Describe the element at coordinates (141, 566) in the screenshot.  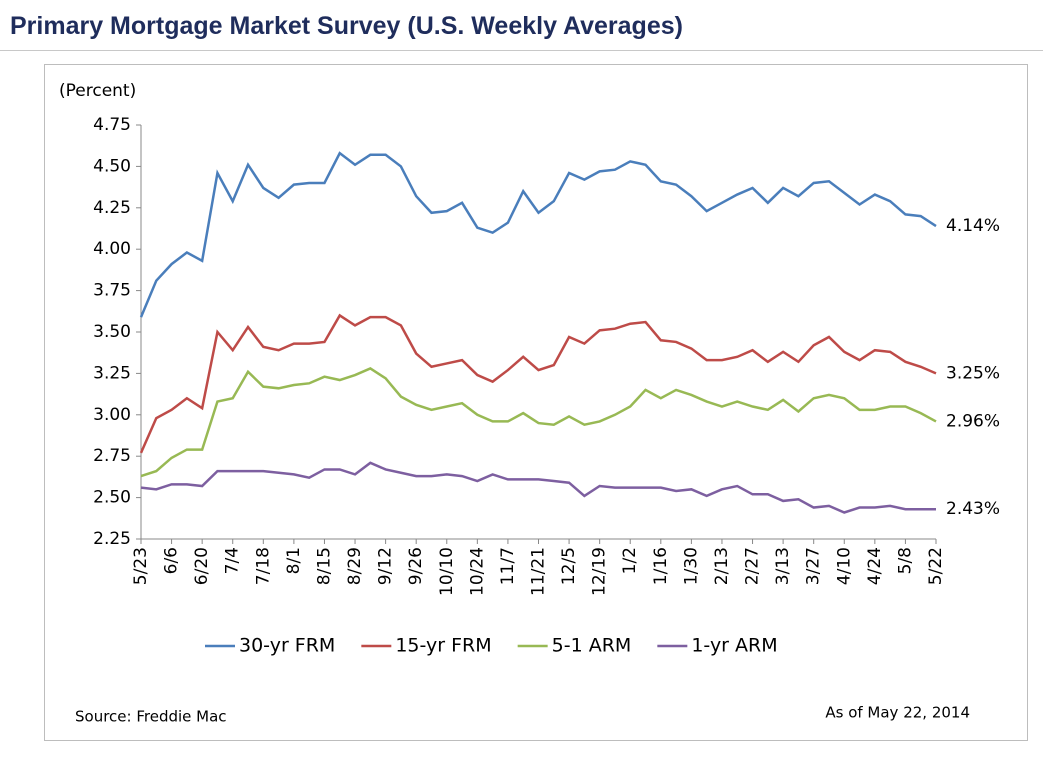
I see `x-tick-label: 5/23` at that location.